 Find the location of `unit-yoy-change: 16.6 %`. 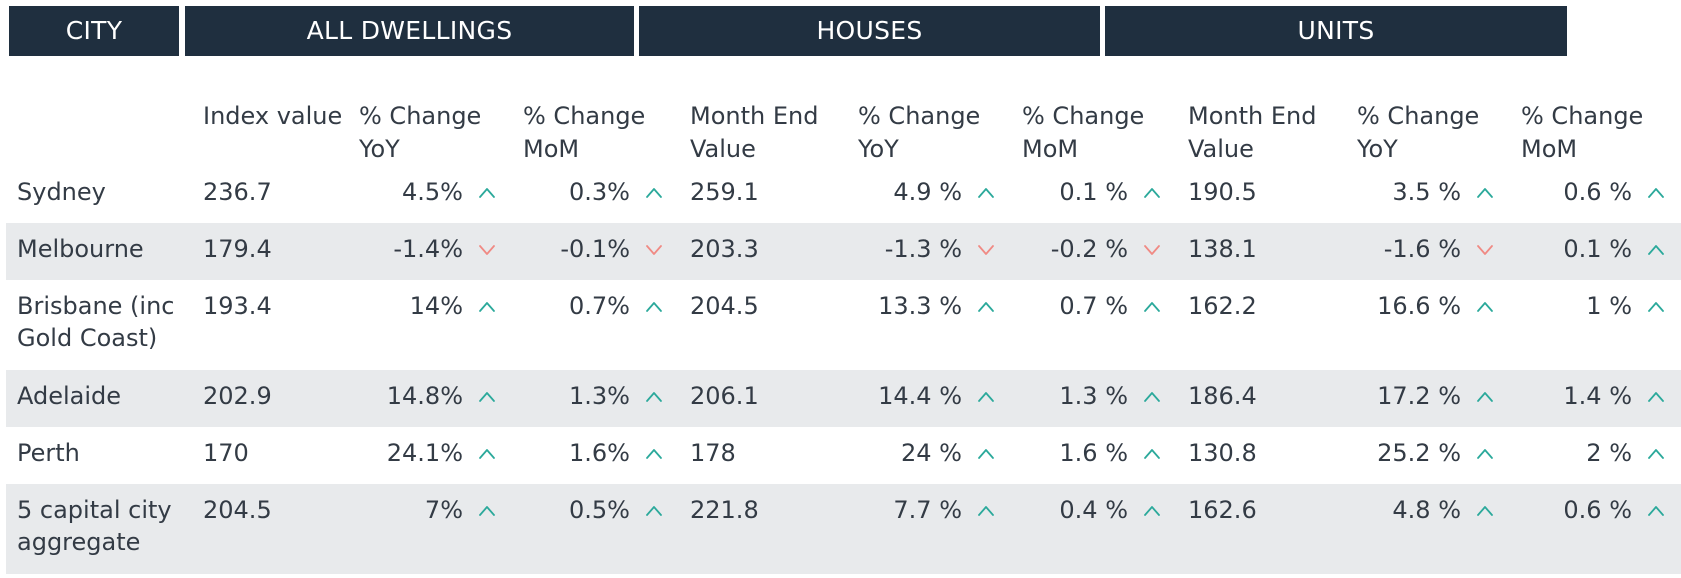

unit-yoy-change: 16.6 % is located at coordinates (1428, 325).